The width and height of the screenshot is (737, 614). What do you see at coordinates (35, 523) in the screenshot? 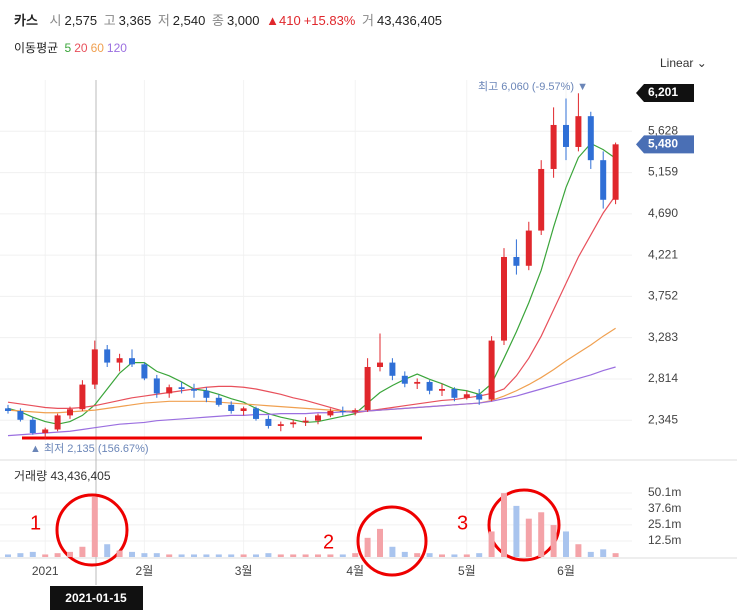
I see `annotation-number: 1` at bounding box center [35, 523].